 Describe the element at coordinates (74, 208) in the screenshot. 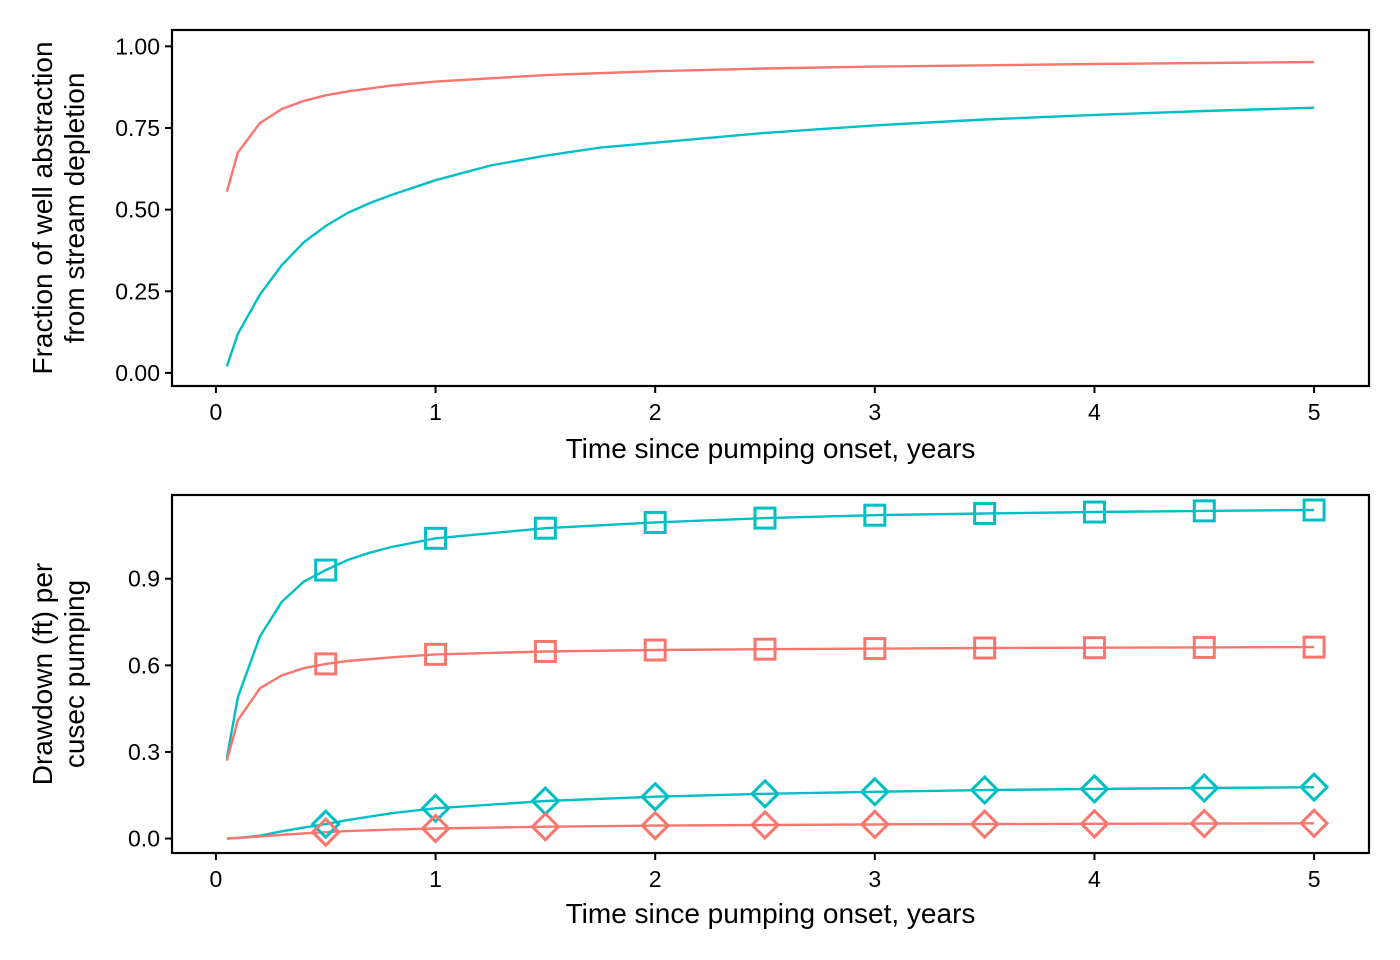

I see `y-axis-title-line-2: from stream depletion` at that location.